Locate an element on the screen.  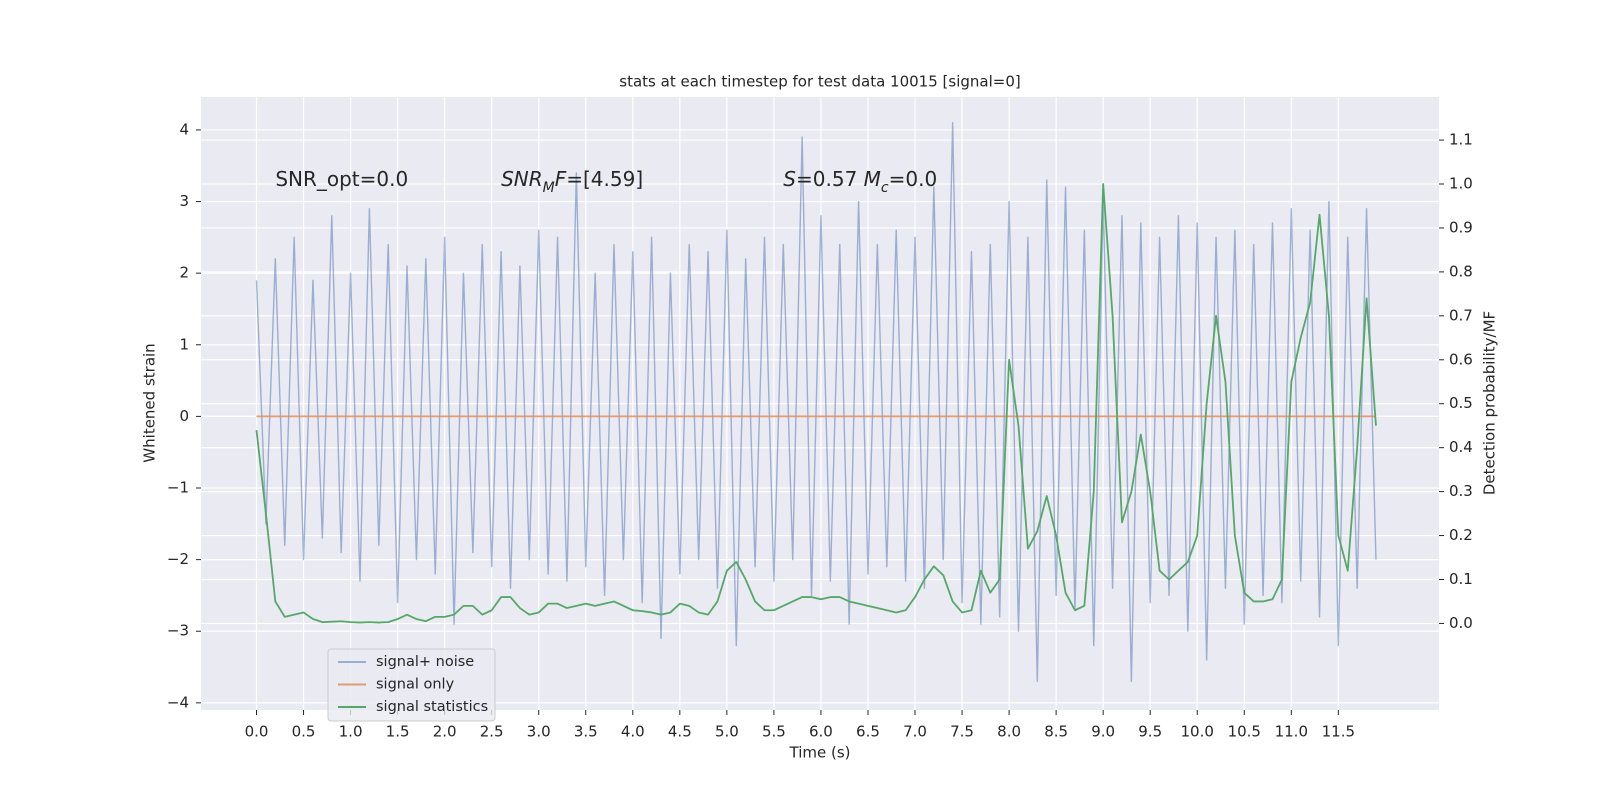
y2-tick-label: 0.0 is located at coordinates (1461, 623).